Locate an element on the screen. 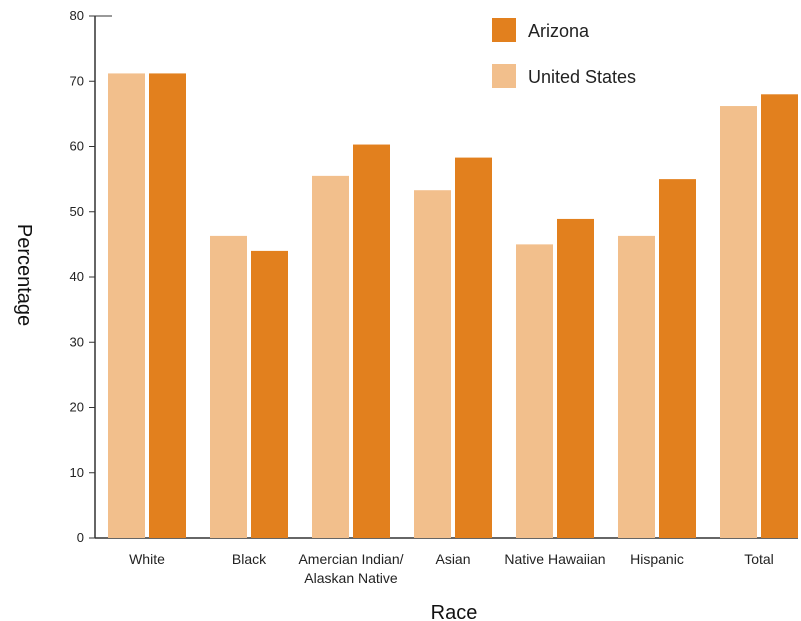 The width and height of the screenshot is (801, 621). y-tick-label: 30 is located at coordinates (77, 341).